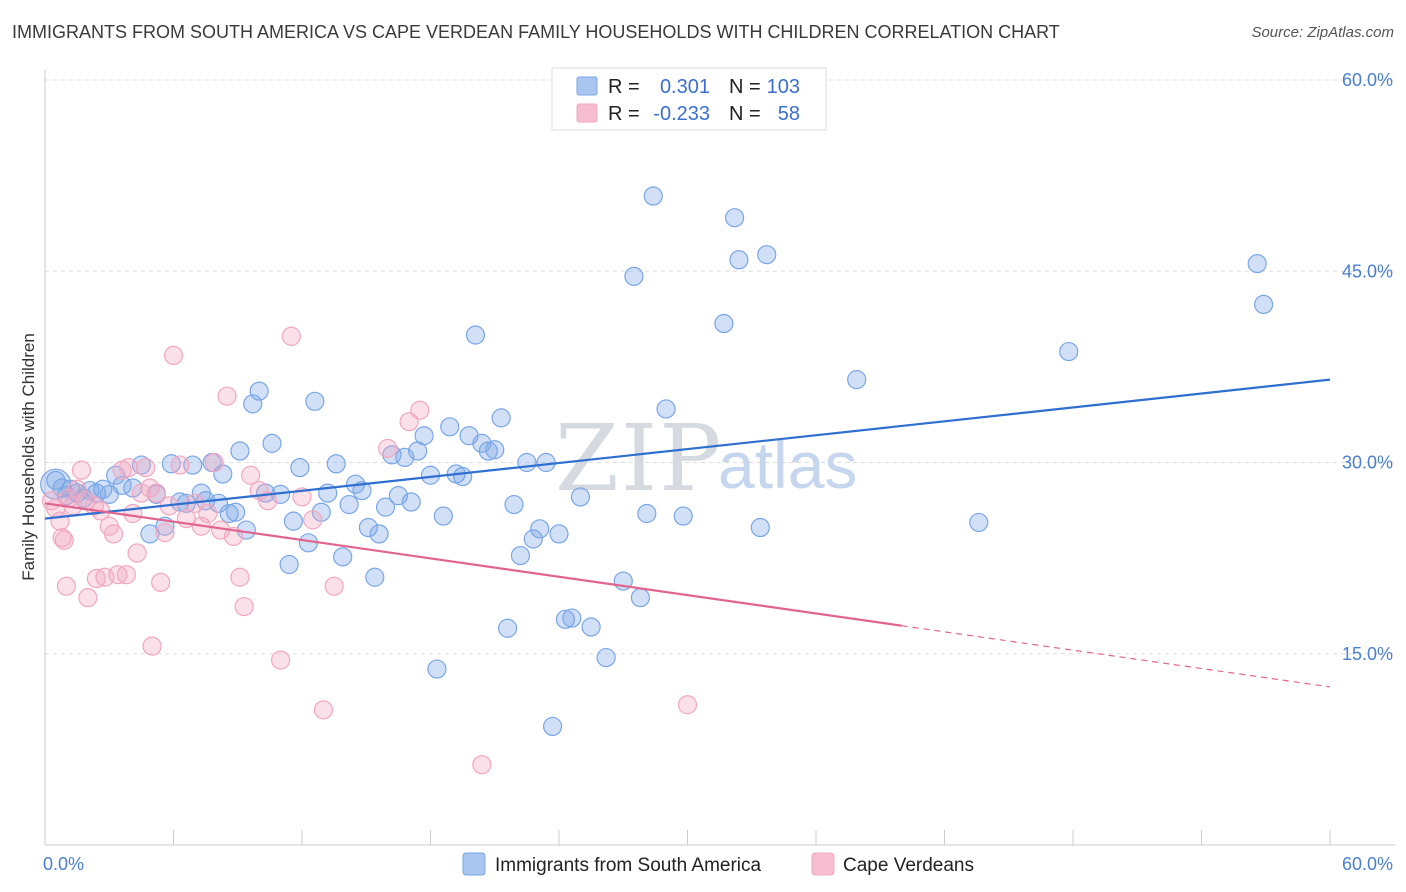  I want to click on legend-r-label-2: R =, so click(624, 114).